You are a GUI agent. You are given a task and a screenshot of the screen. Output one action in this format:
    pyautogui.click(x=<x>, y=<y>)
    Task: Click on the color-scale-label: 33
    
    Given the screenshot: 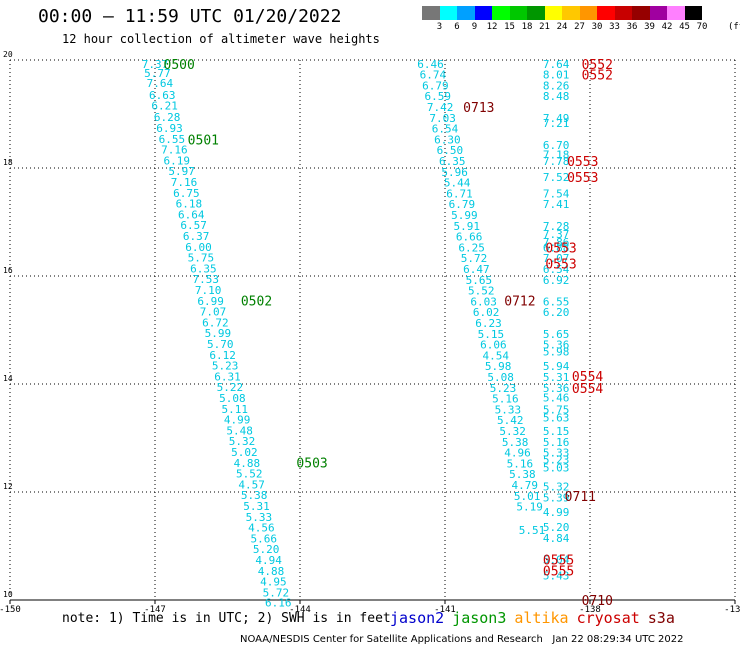 What is the action you would take?
    pyautogui.click(x=614, y=27)
    